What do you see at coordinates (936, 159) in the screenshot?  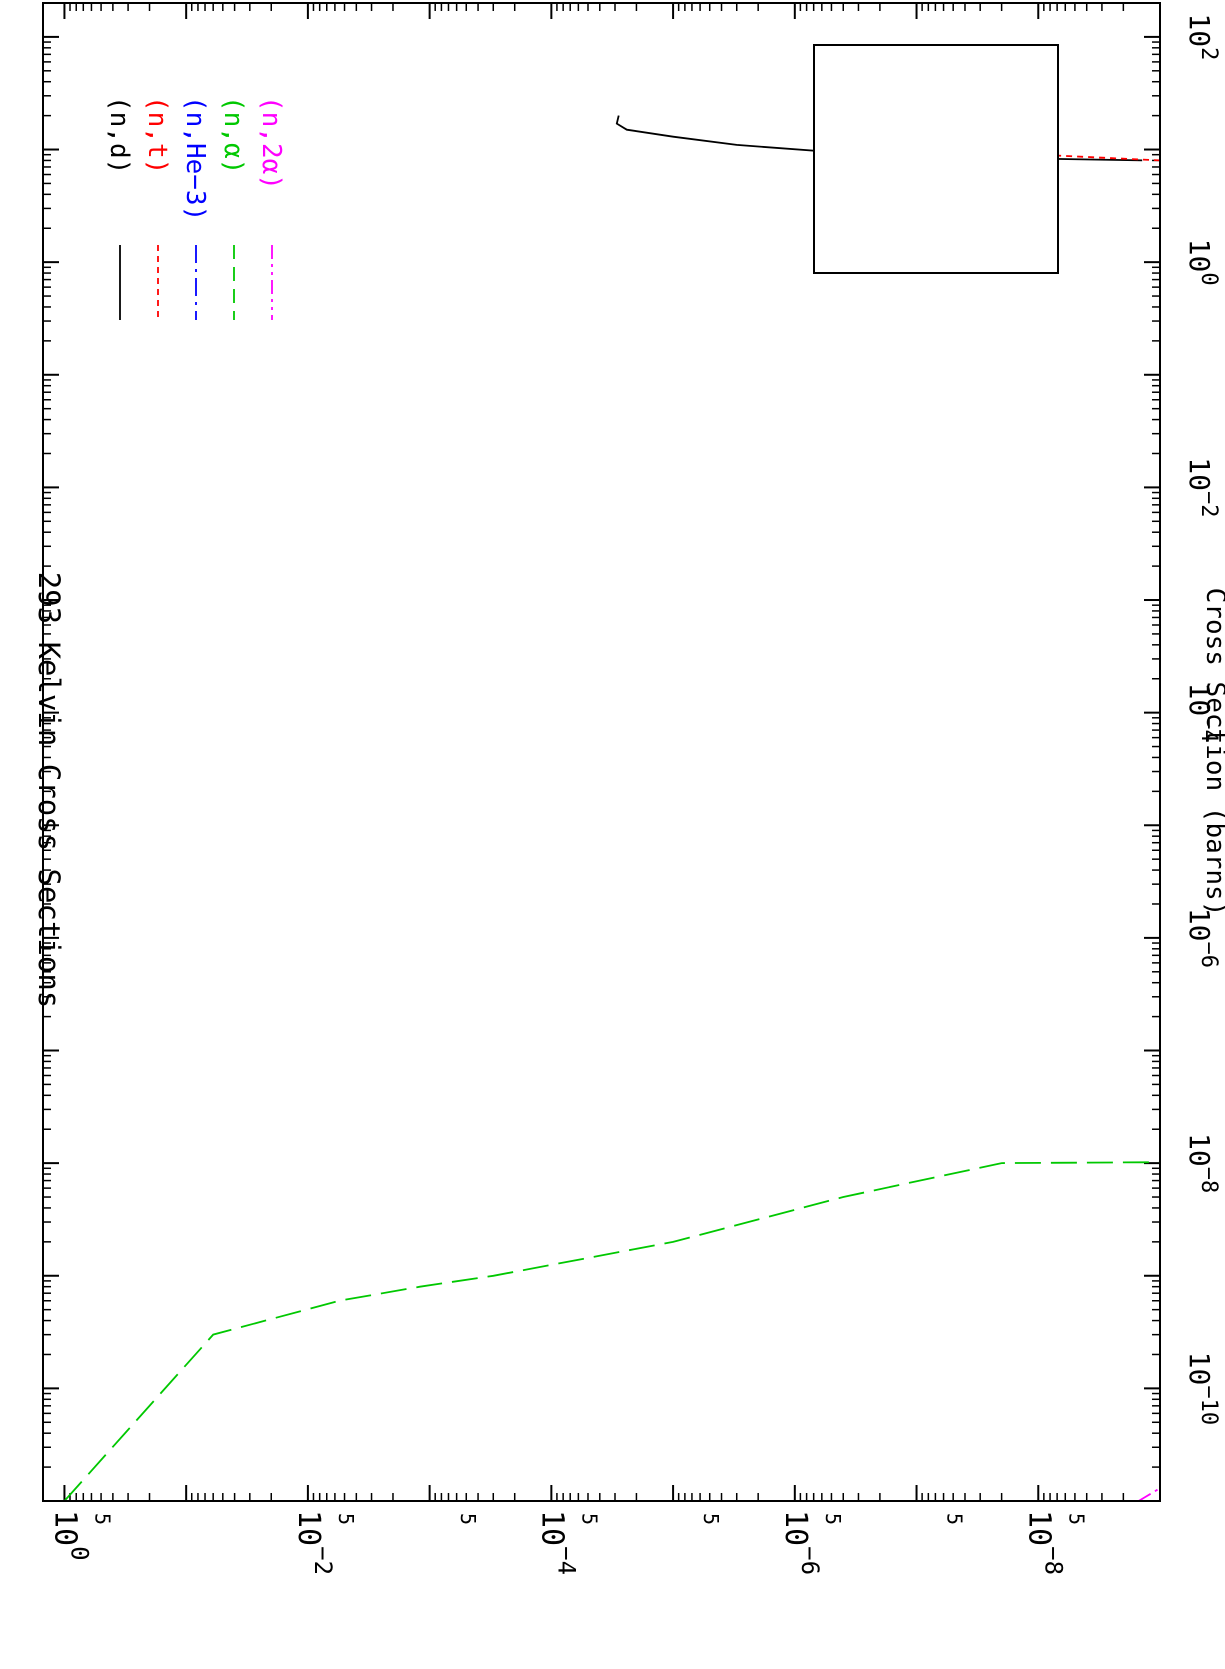 I see `legend-box` at bounding box center [936, 159].